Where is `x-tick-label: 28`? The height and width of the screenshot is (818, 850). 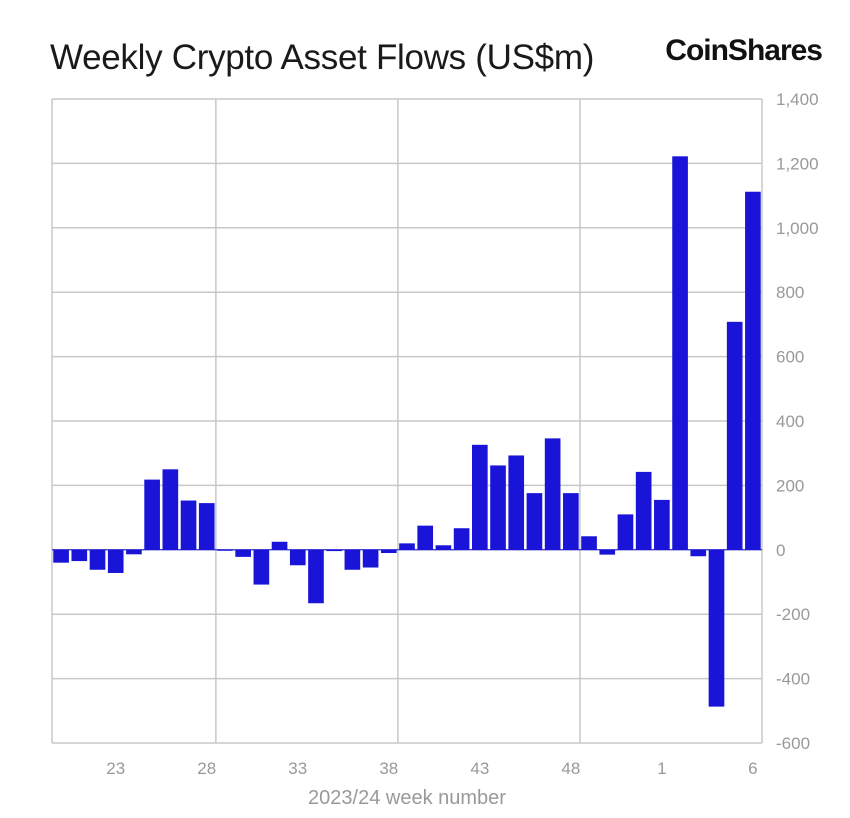
x-tick-label: 28 is located at coordinates (206, 768).